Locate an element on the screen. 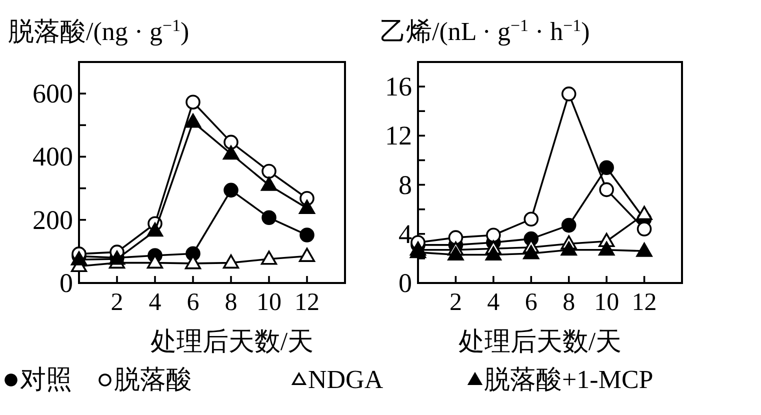  legend-label: NDGA is located at coordinates (346, 379).